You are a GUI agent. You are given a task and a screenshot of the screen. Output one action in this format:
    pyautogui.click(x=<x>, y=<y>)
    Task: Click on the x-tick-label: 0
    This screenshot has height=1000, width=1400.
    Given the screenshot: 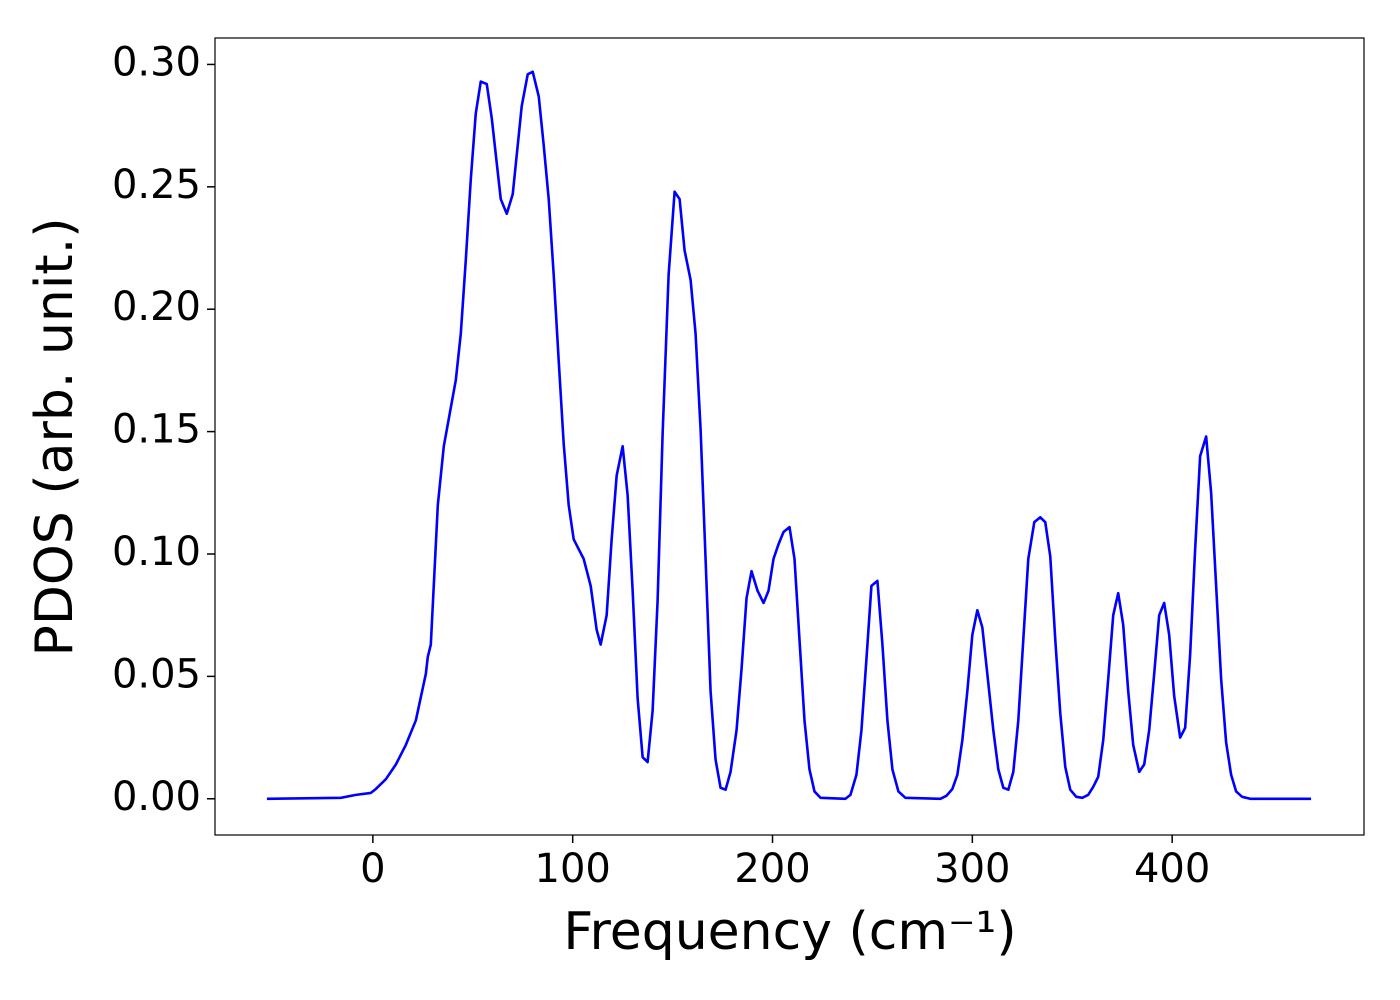 What is the action you would take?
    pyautogui.click(x=372, y=869)
    